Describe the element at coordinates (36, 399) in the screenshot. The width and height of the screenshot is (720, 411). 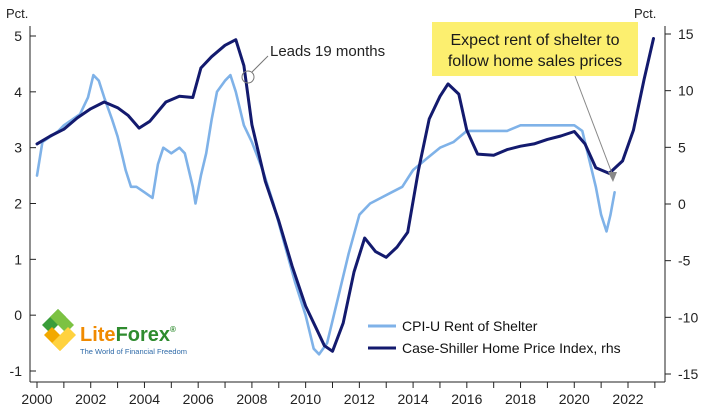
I see `x-tick-label: 2000` at that location.